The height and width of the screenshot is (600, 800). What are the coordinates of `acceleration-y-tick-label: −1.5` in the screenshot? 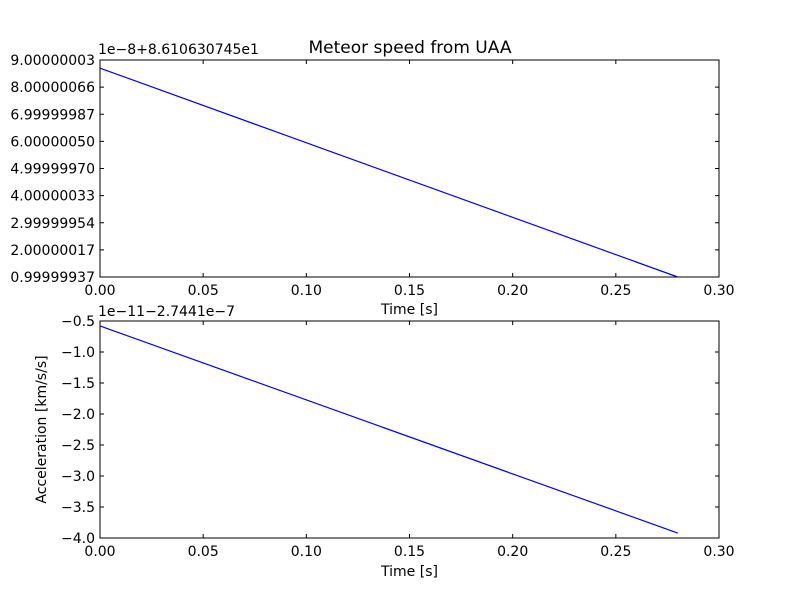 It's located at (78, 384).